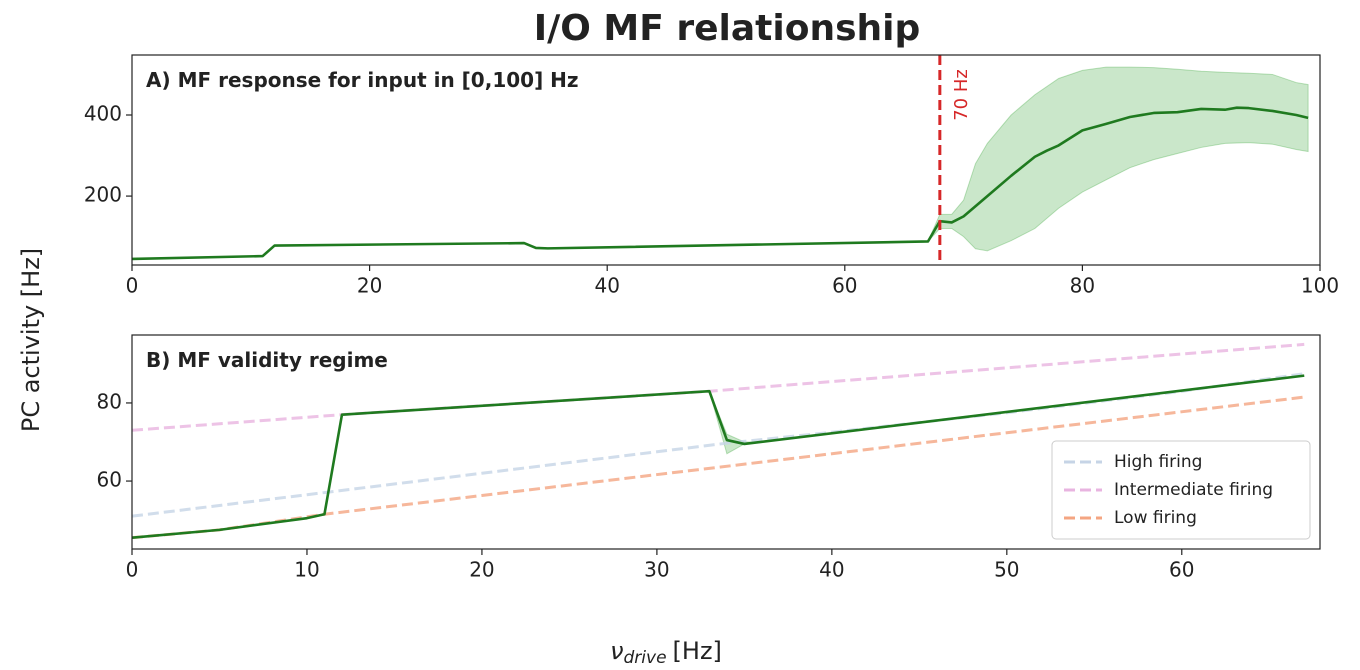 This screenshot has height=670, width=1360. Describe the element at coordinates (727, 28) in the screenshot. I see `figure-title: I/O MF relationship` at that location.